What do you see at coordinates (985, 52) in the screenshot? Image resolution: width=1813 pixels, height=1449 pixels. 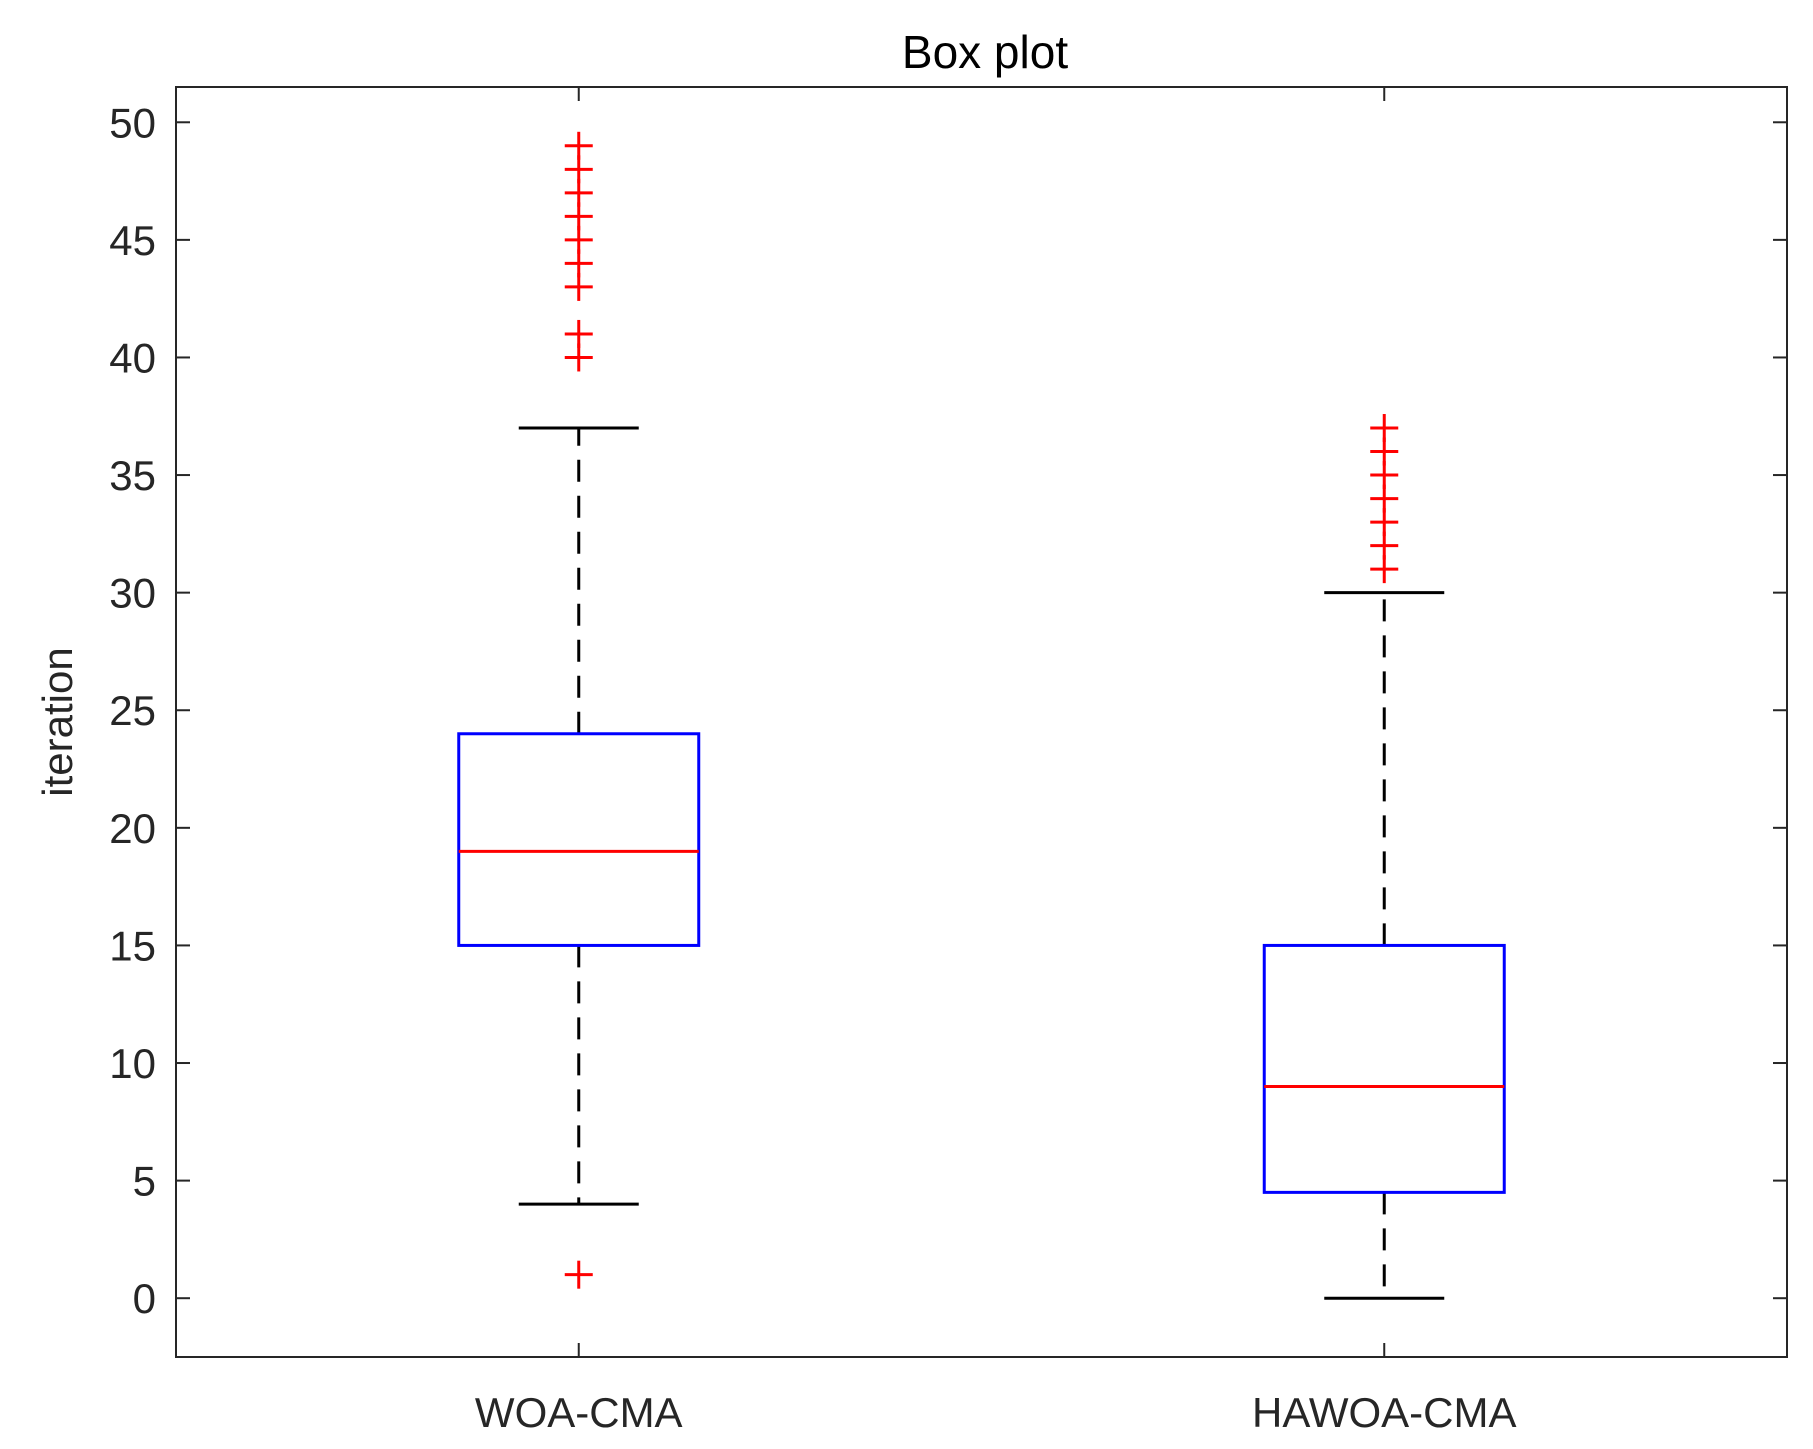 I see `chart-title: Box plot` at bounding box center [985, 52].